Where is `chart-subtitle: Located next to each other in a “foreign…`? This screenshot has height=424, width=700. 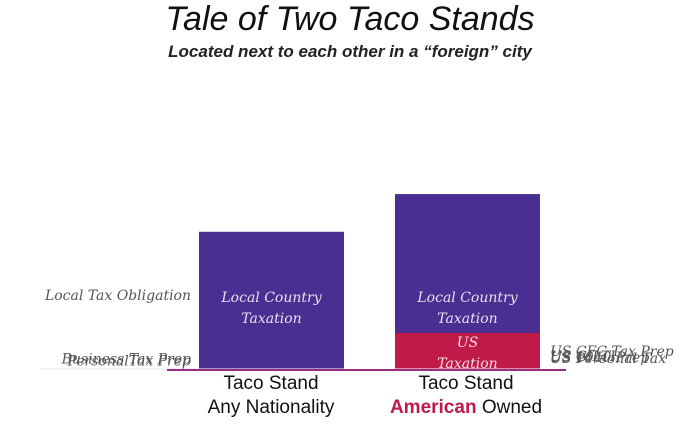 chart-subtitle: Located next to each other in a “foreign… is located at coordinates (350, 51).